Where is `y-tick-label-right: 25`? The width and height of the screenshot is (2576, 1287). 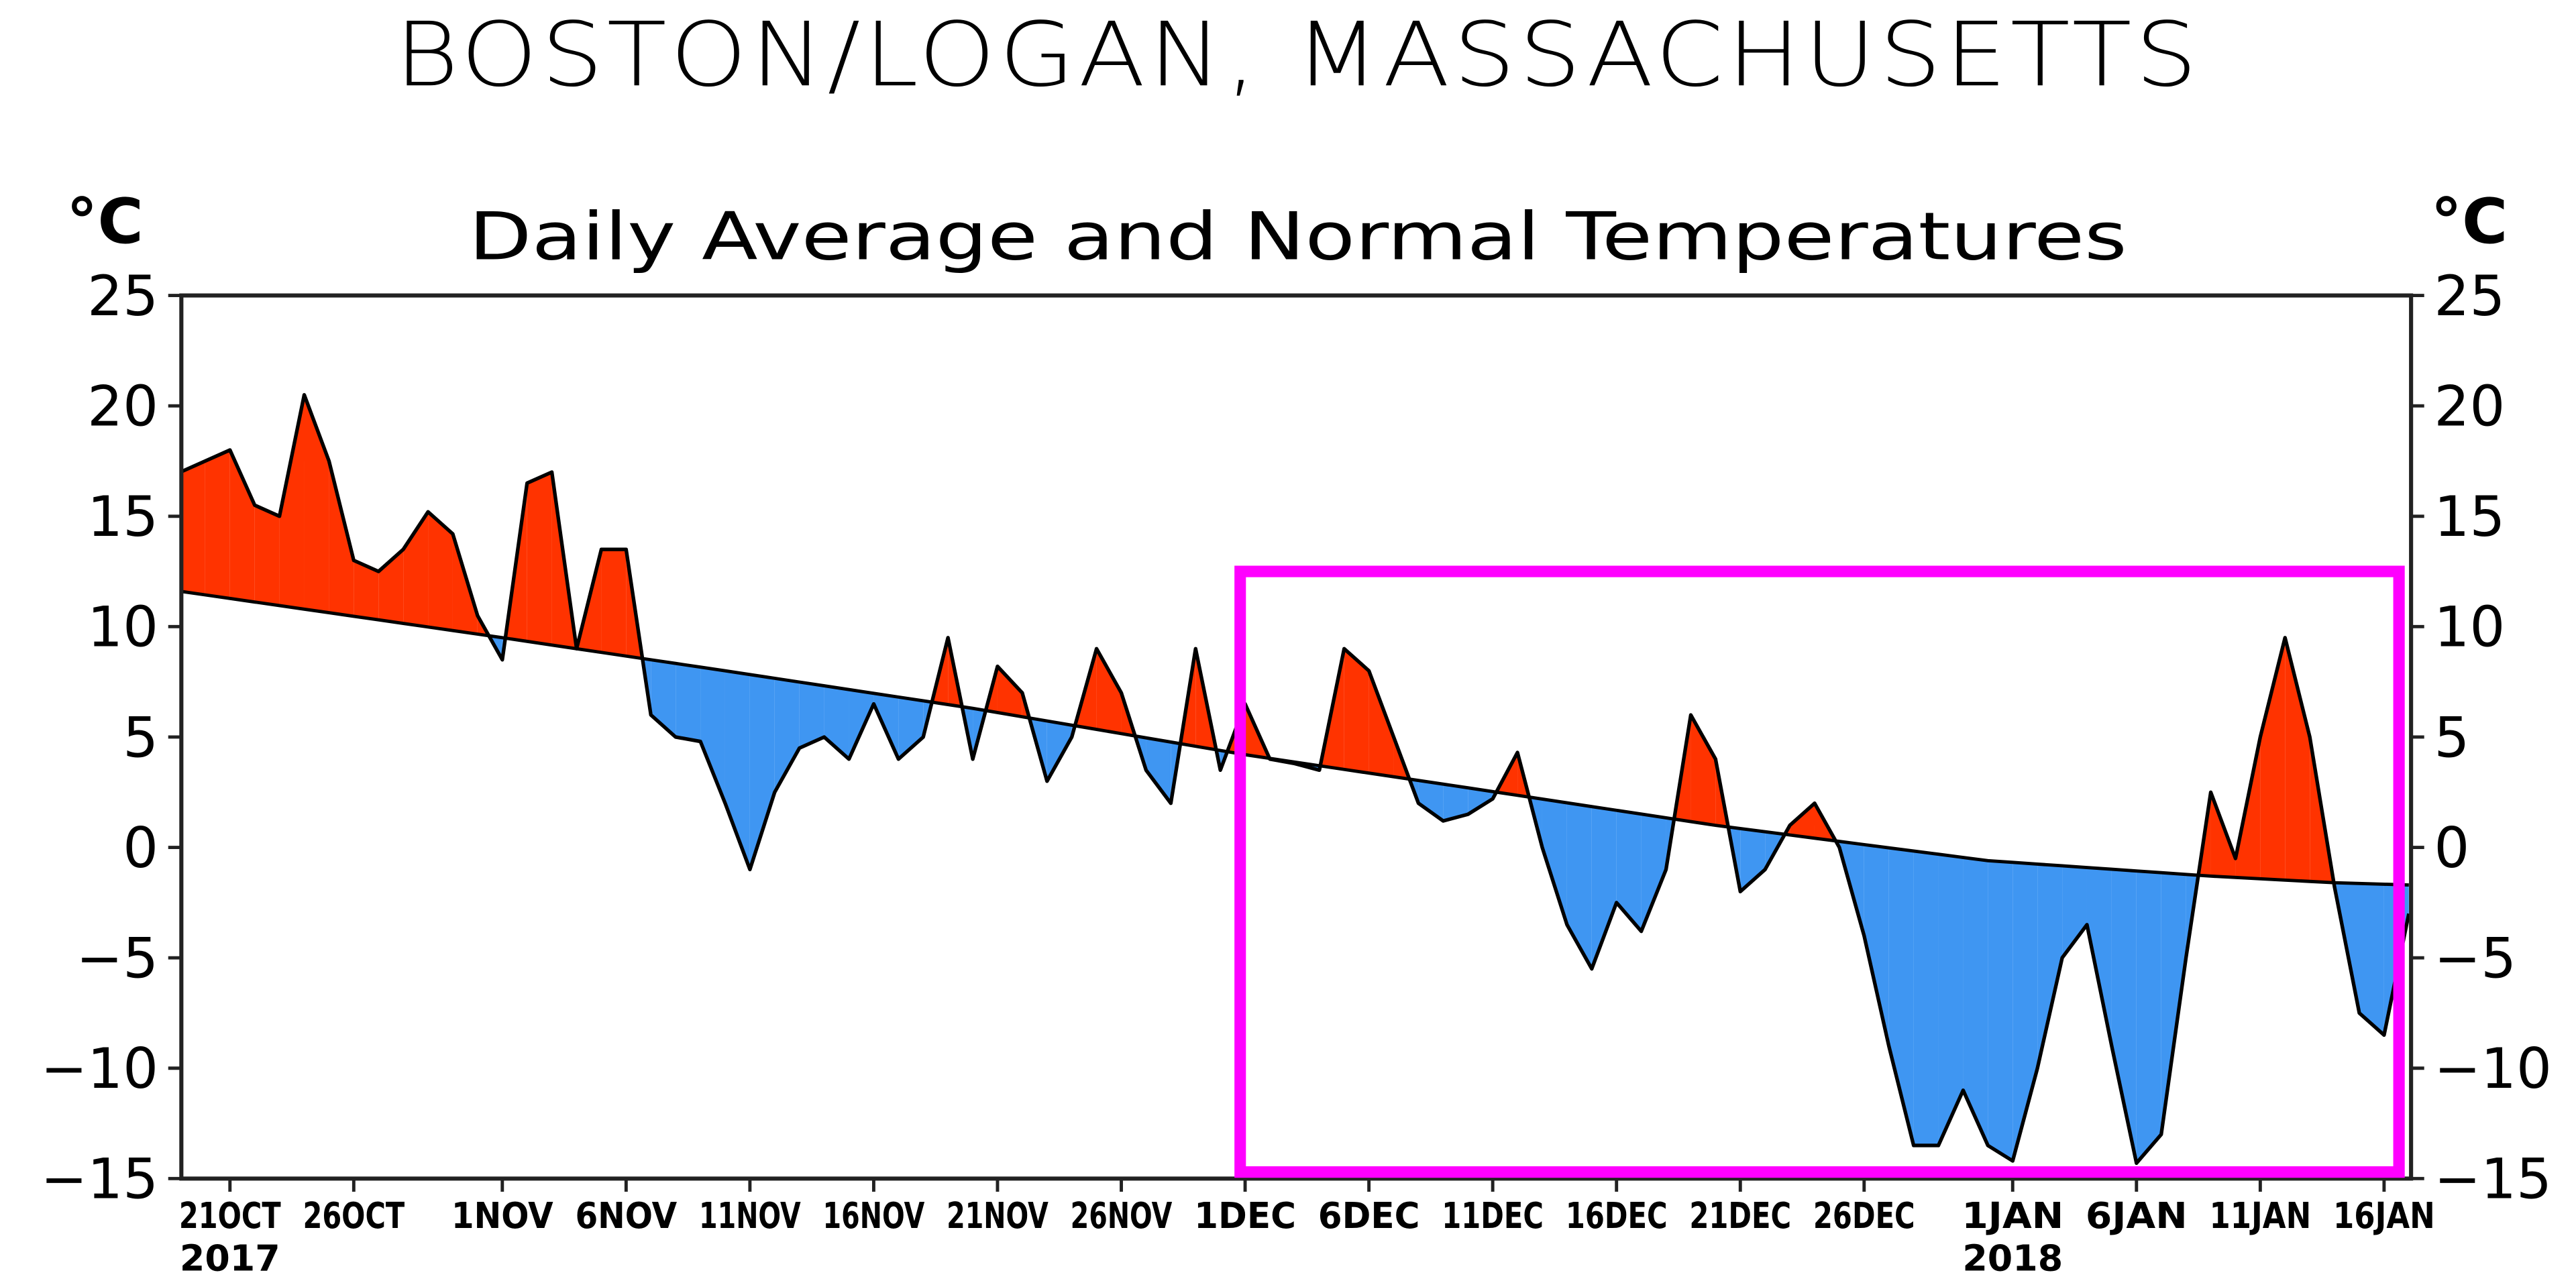 y-tick-label-right: 25 is located at coordinates (2469, 296).